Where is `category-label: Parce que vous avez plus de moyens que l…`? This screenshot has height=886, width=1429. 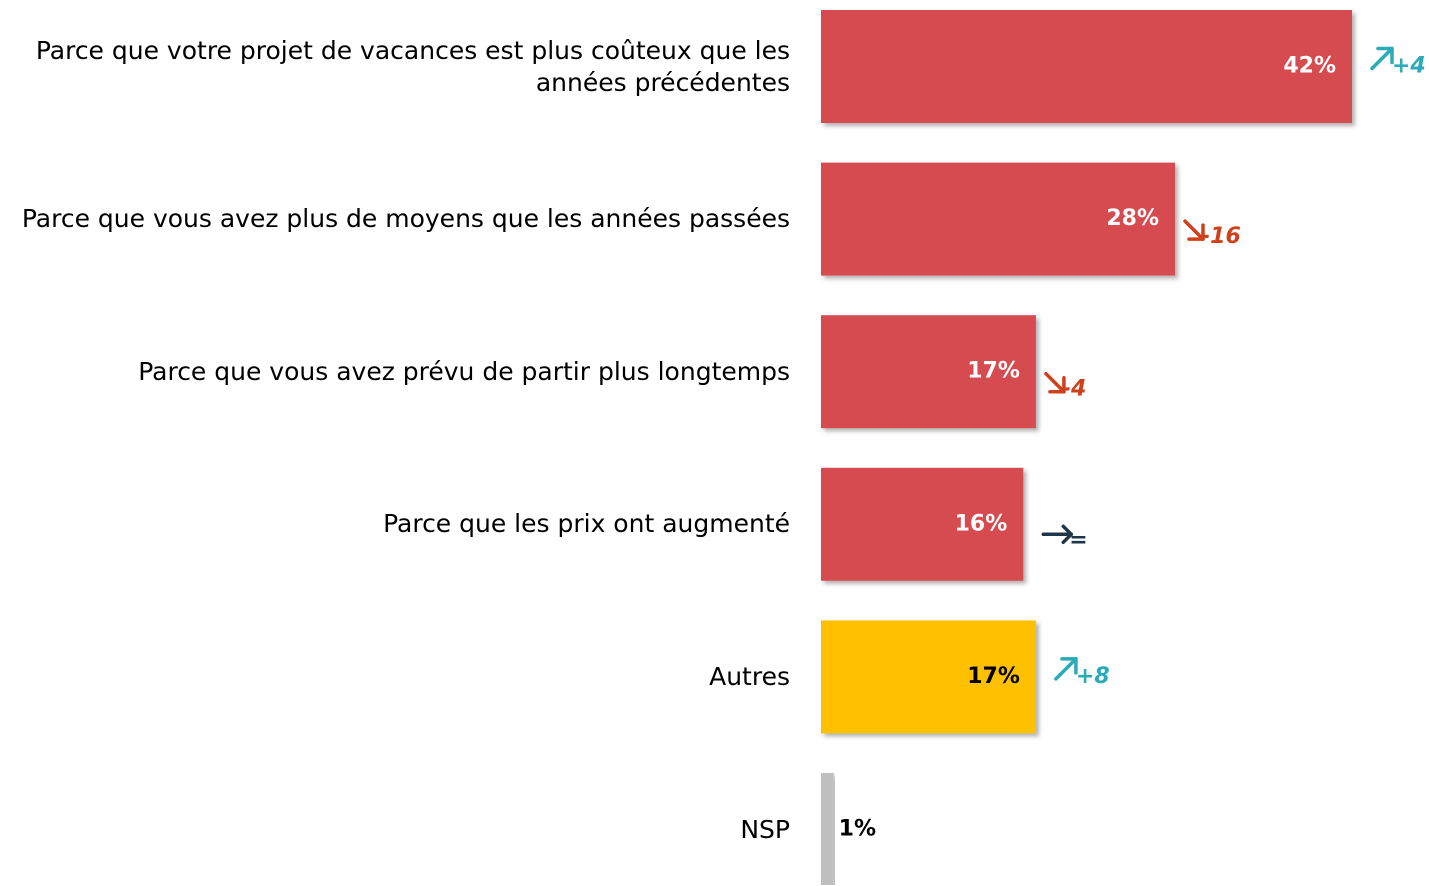
category-label: Parce que vous avez plus de moyens que l… is located at coordinates (405, 219).